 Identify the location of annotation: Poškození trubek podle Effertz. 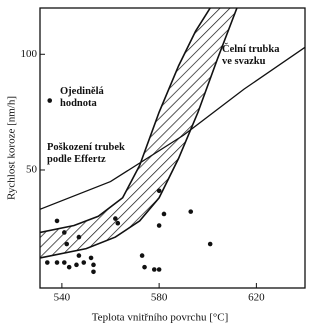
(86, 153).